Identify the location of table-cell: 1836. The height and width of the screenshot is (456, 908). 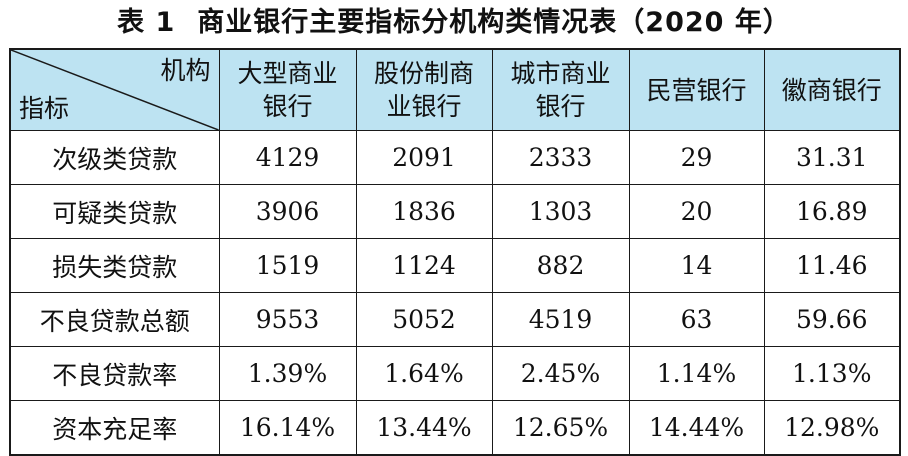
(424, 211).